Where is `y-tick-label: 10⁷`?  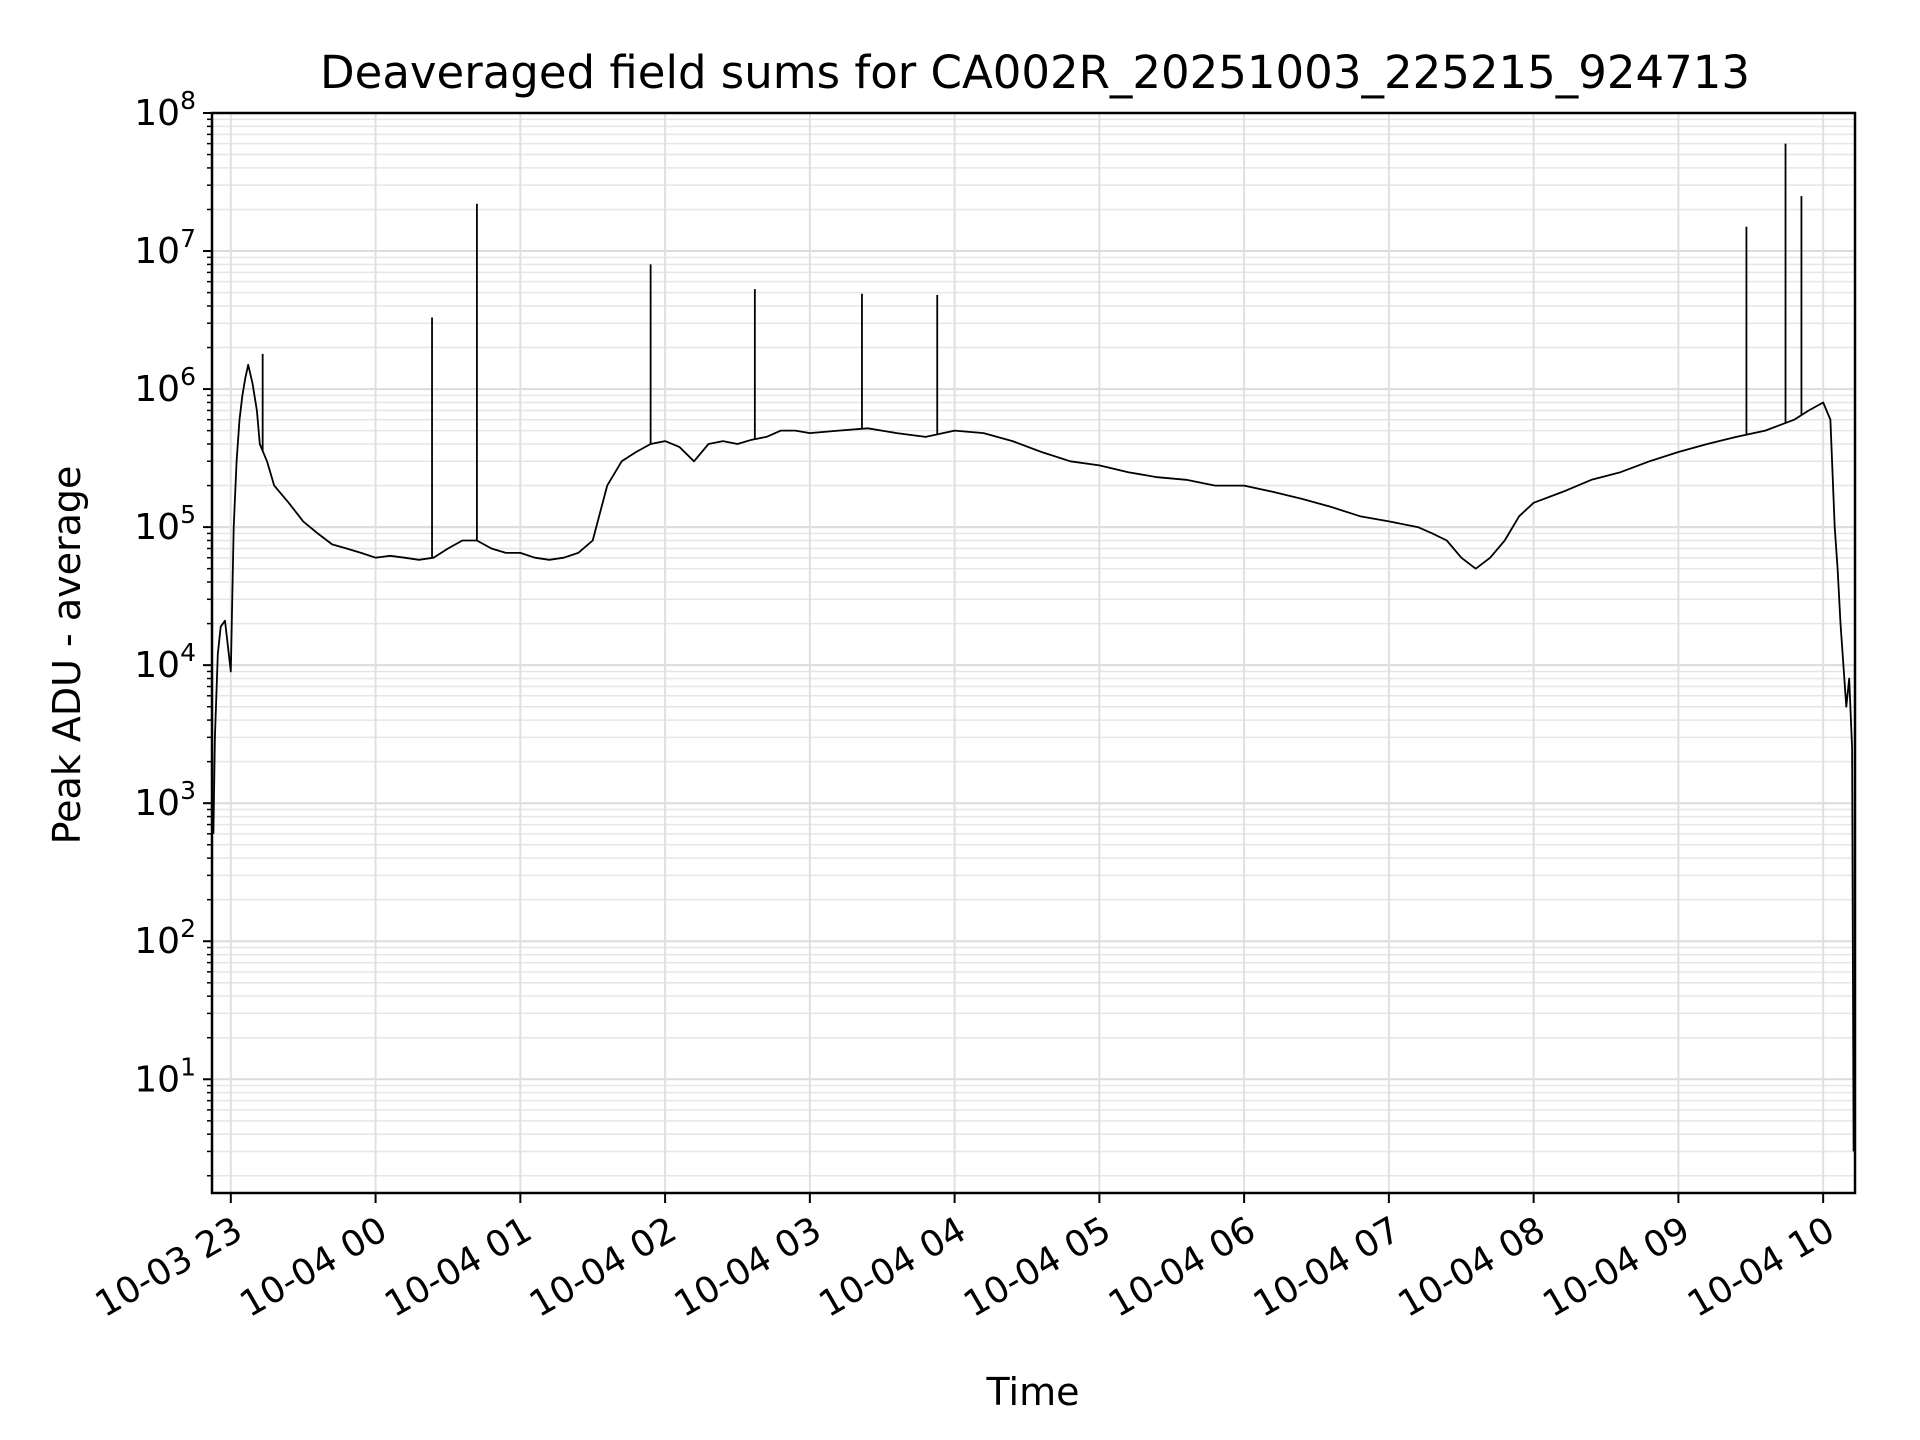 y-tick-label: 10⁷ is located at coordinates (165, 248).